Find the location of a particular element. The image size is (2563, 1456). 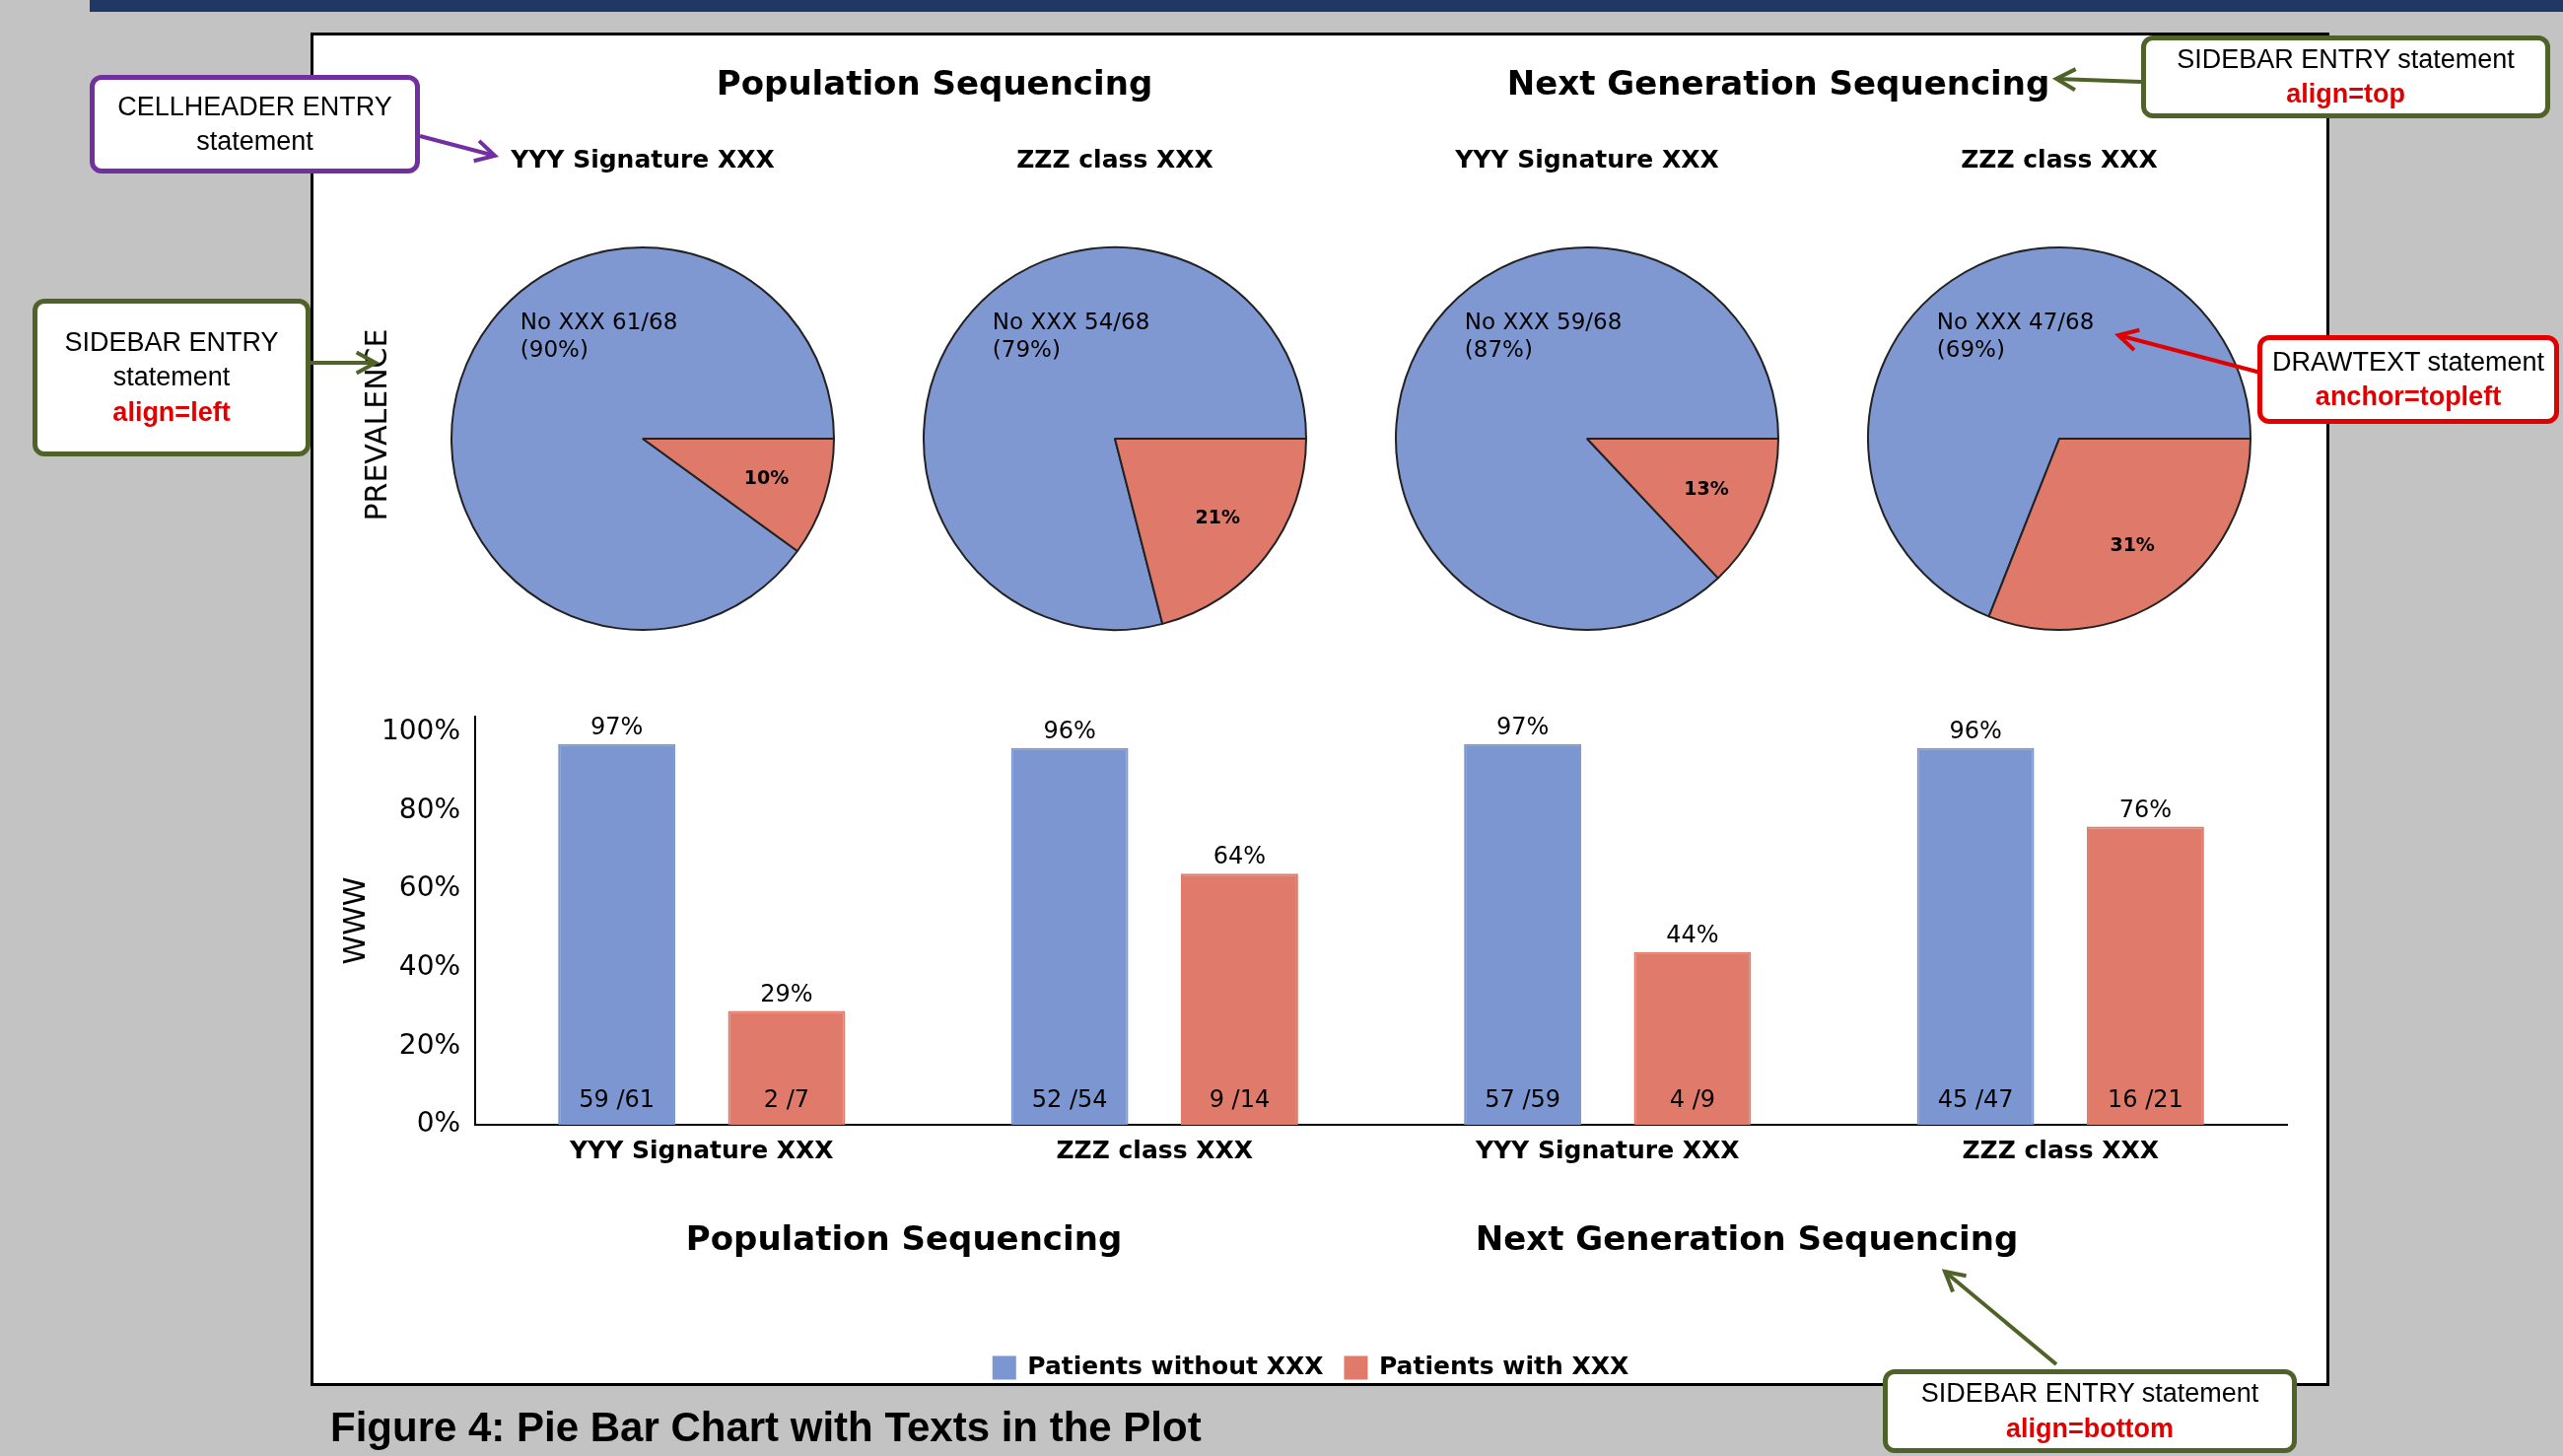

text: anchor=topleft is located at coordinates (2408, 397).